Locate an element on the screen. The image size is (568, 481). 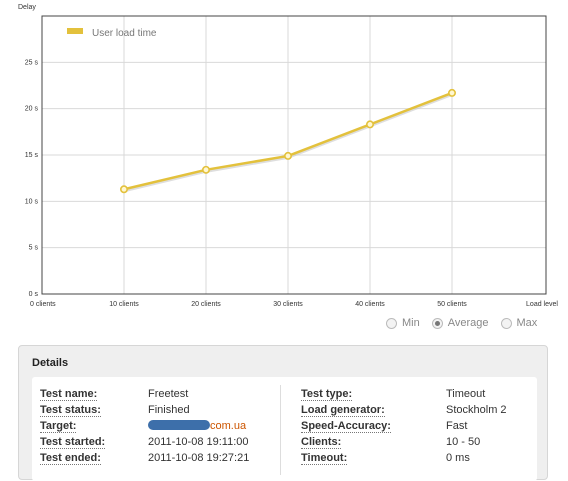
test-started-value: 2011-10-08 19:11:00 is located at coordinates (198, 442).